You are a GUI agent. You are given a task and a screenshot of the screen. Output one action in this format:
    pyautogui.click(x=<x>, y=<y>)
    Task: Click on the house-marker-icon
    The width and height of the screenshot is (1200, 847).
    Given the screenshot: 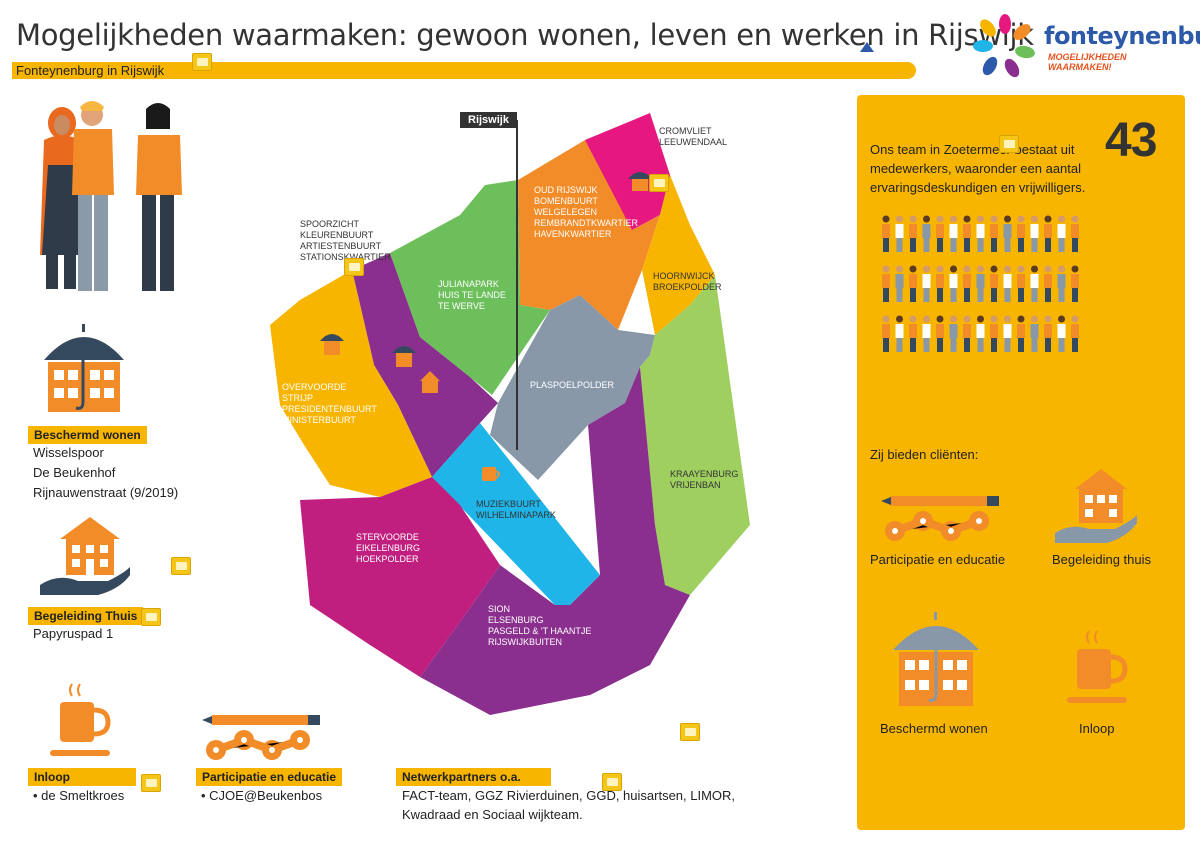 What is the action you would take?
    pyautogui.click(x=430, y=382)
    